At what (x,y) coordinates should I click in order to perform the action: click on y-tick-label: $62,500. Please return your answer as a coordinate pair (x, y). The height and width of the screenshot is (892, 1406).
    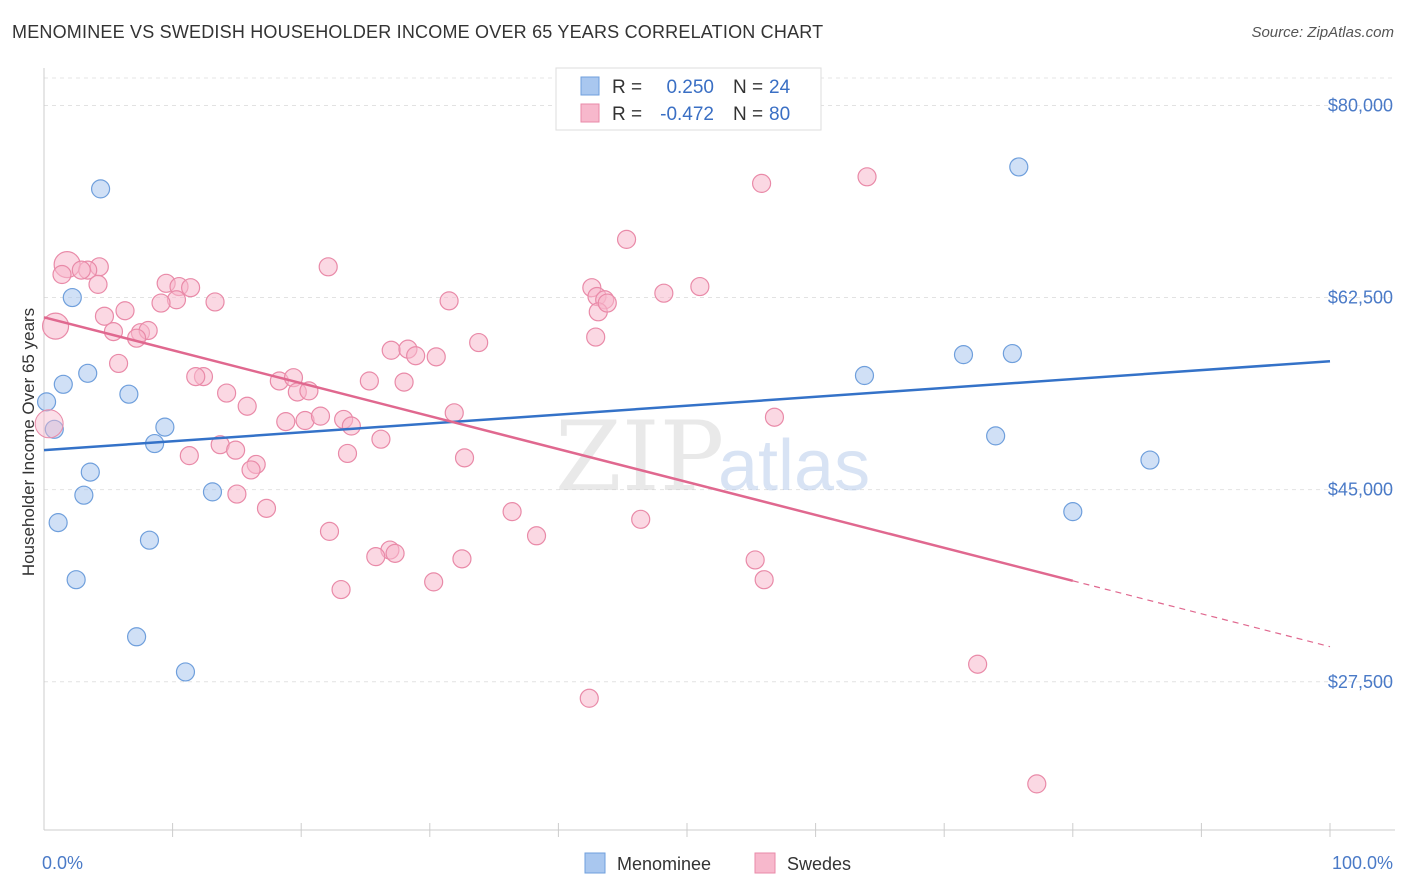
    Looking at the image, I should click on (1360, 298).